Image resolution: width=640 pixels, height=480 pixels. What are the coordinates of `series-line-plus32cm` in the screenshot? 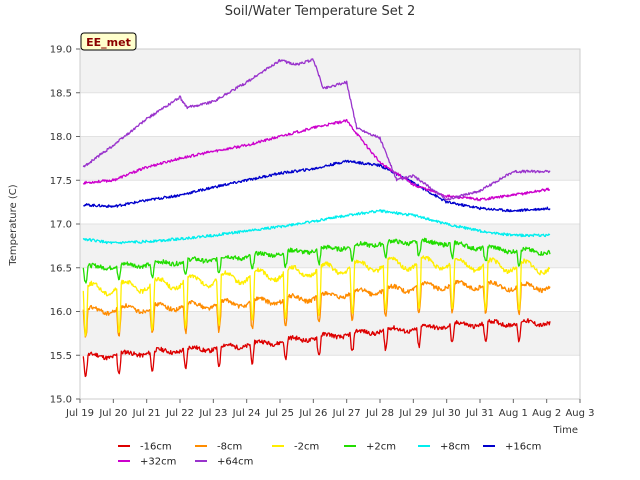 It's located at (316, 160).